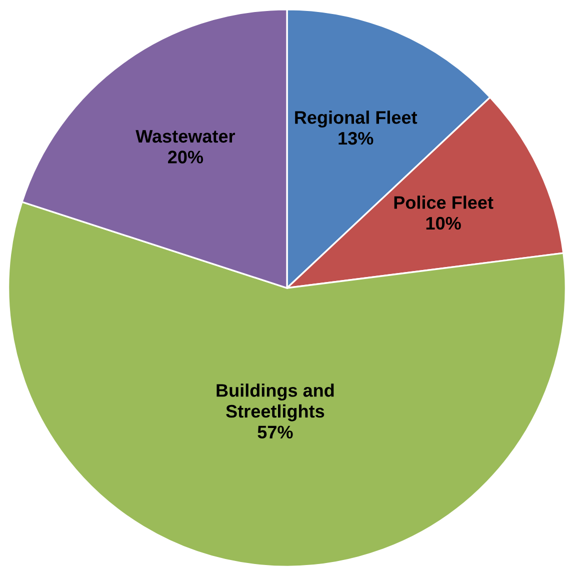 This screenshot has height=576, width=574. I want to click on data-label: 10%, so click(443, 223).